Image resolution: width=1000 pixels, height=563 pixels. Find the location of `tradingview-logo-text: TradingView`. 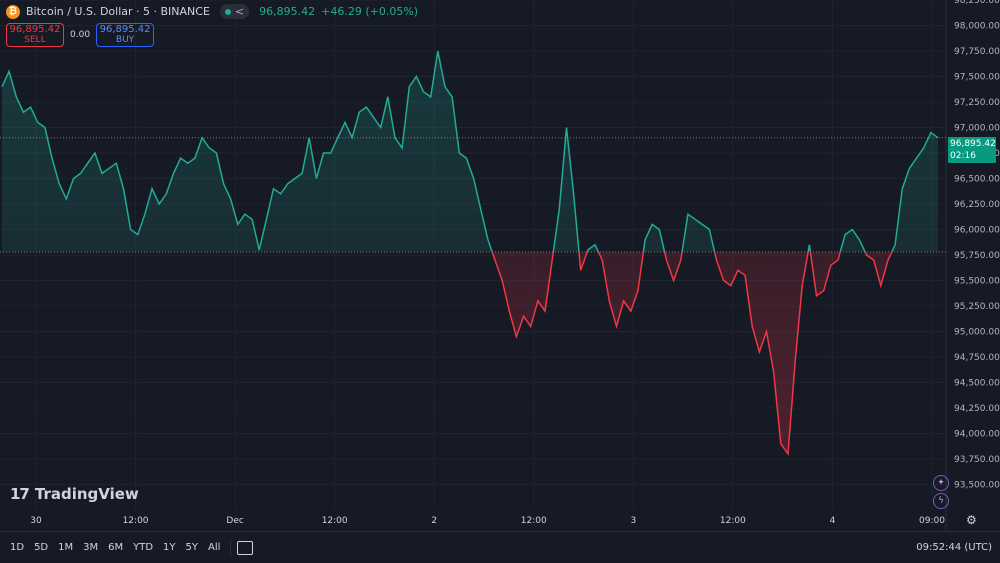

tradingview-logo-text: TradingView is located at coordinates (86, 494).